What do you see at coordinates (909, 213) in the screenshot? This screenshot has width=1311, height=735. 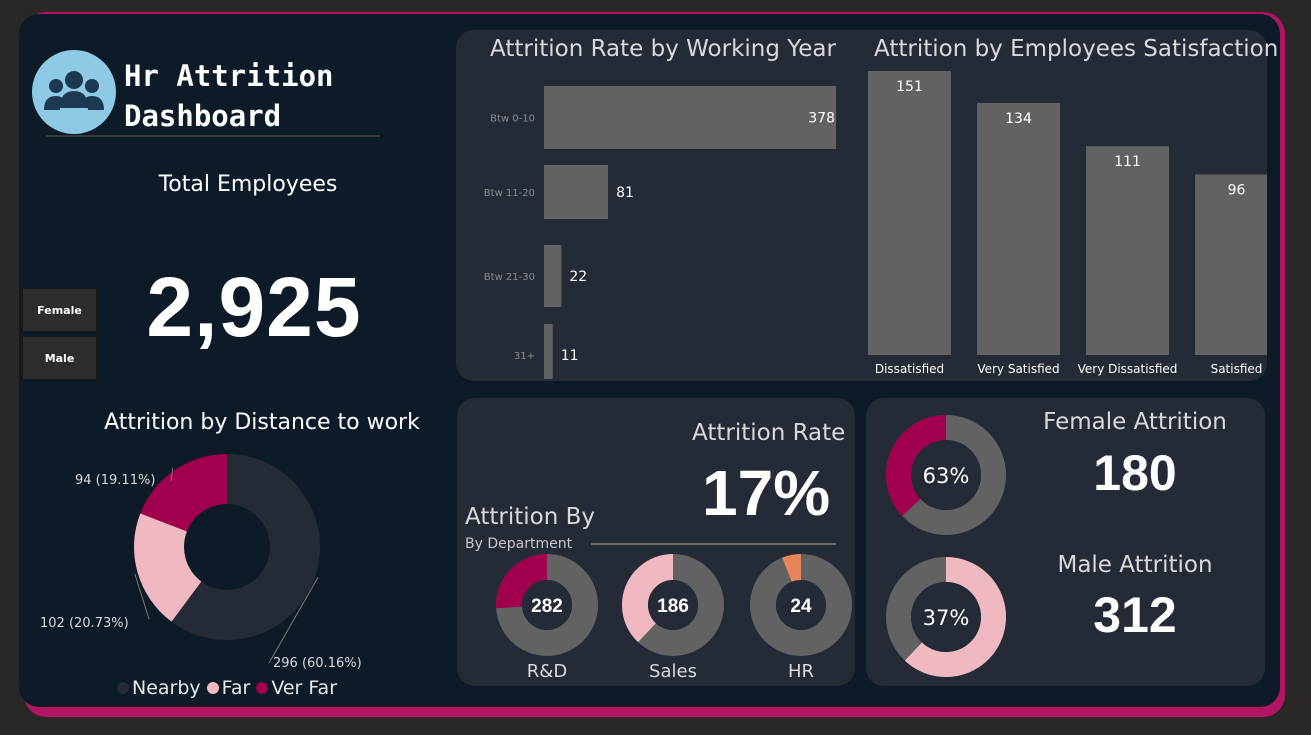 I see `bar-dissatisfied` at bounding box center [909, 213].